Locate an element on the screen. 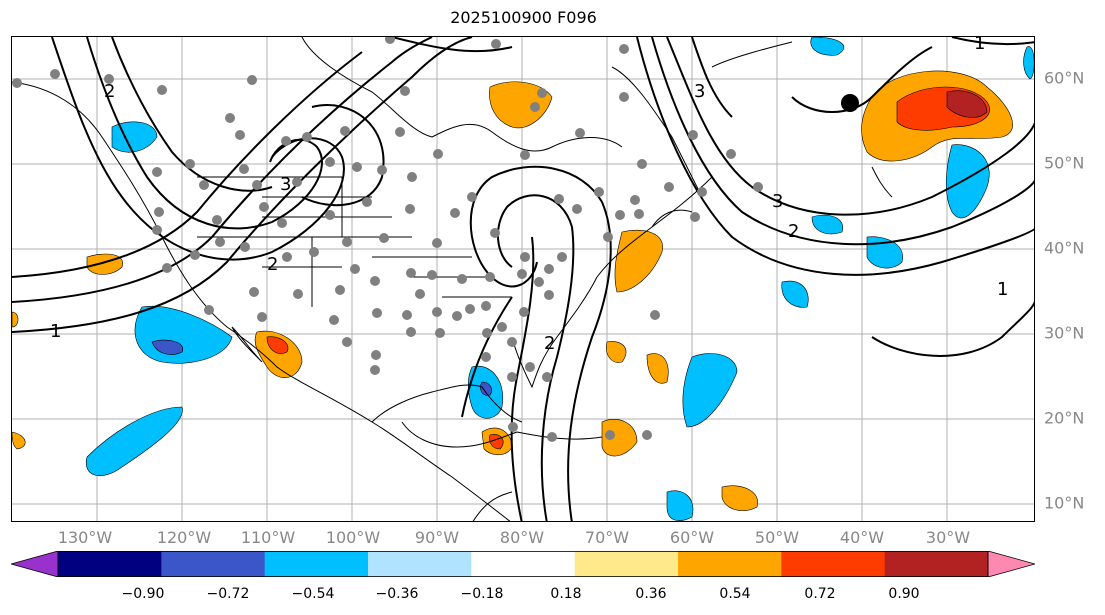  colorbar-tick-label: −0.54 is located at coordinates (313, 594).